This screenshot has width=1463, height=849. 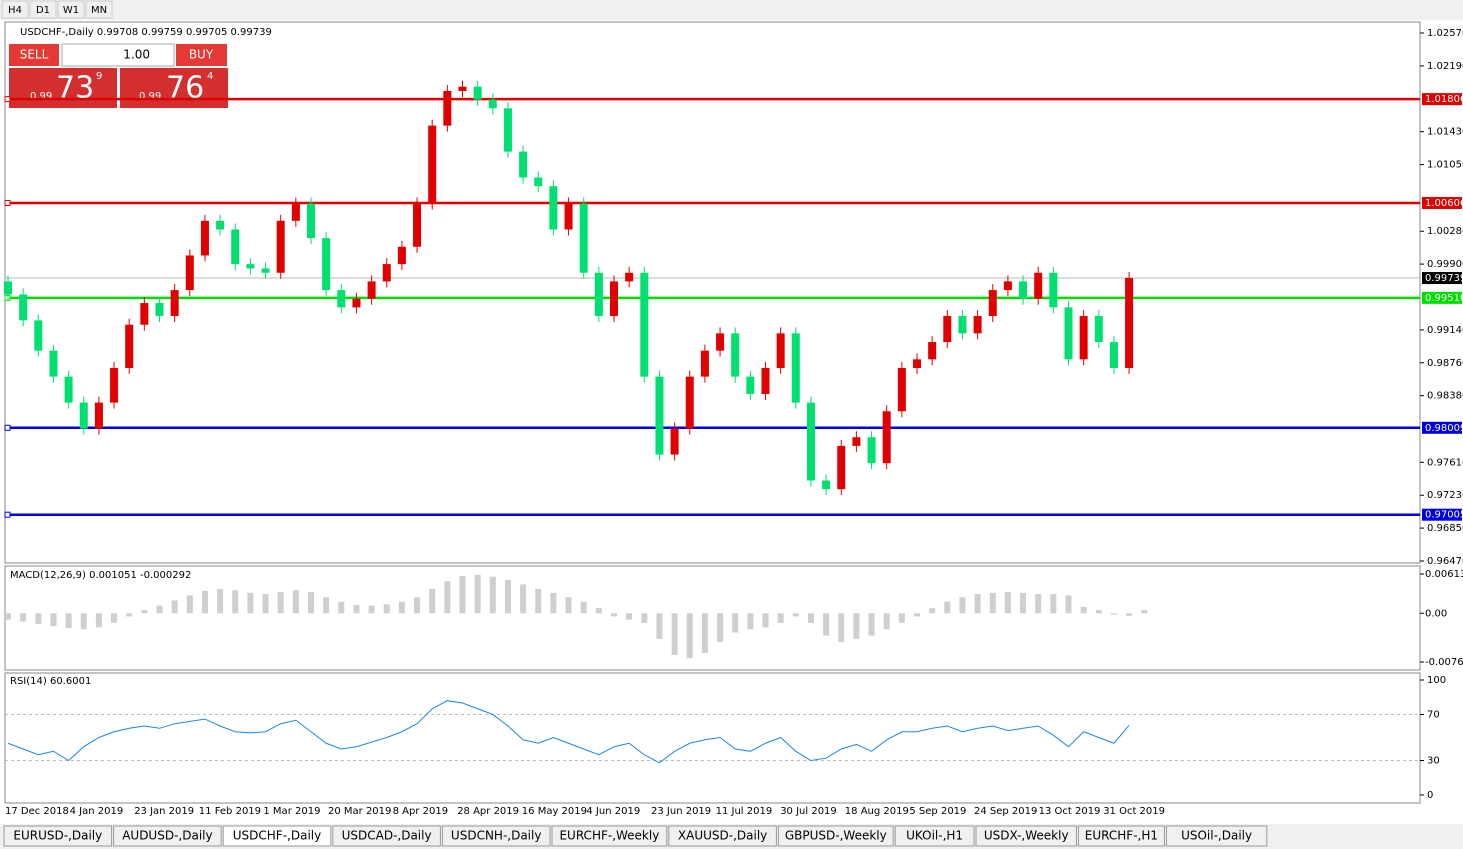 I want to click on date-label: 13 Oct 2019, so click(x=1070, y=811).